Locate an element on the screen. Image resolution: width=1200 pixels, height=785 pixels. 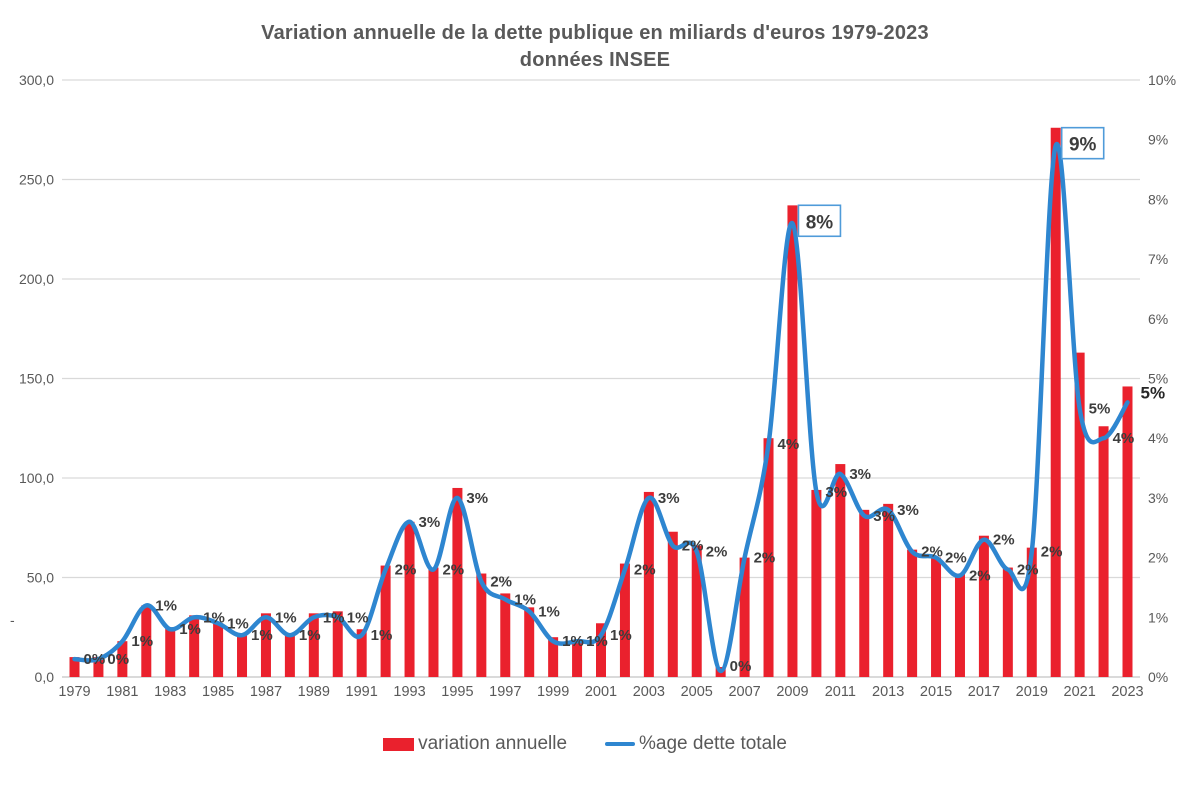
x-axis-tick: 1991 is located at coordinates (362, 692).